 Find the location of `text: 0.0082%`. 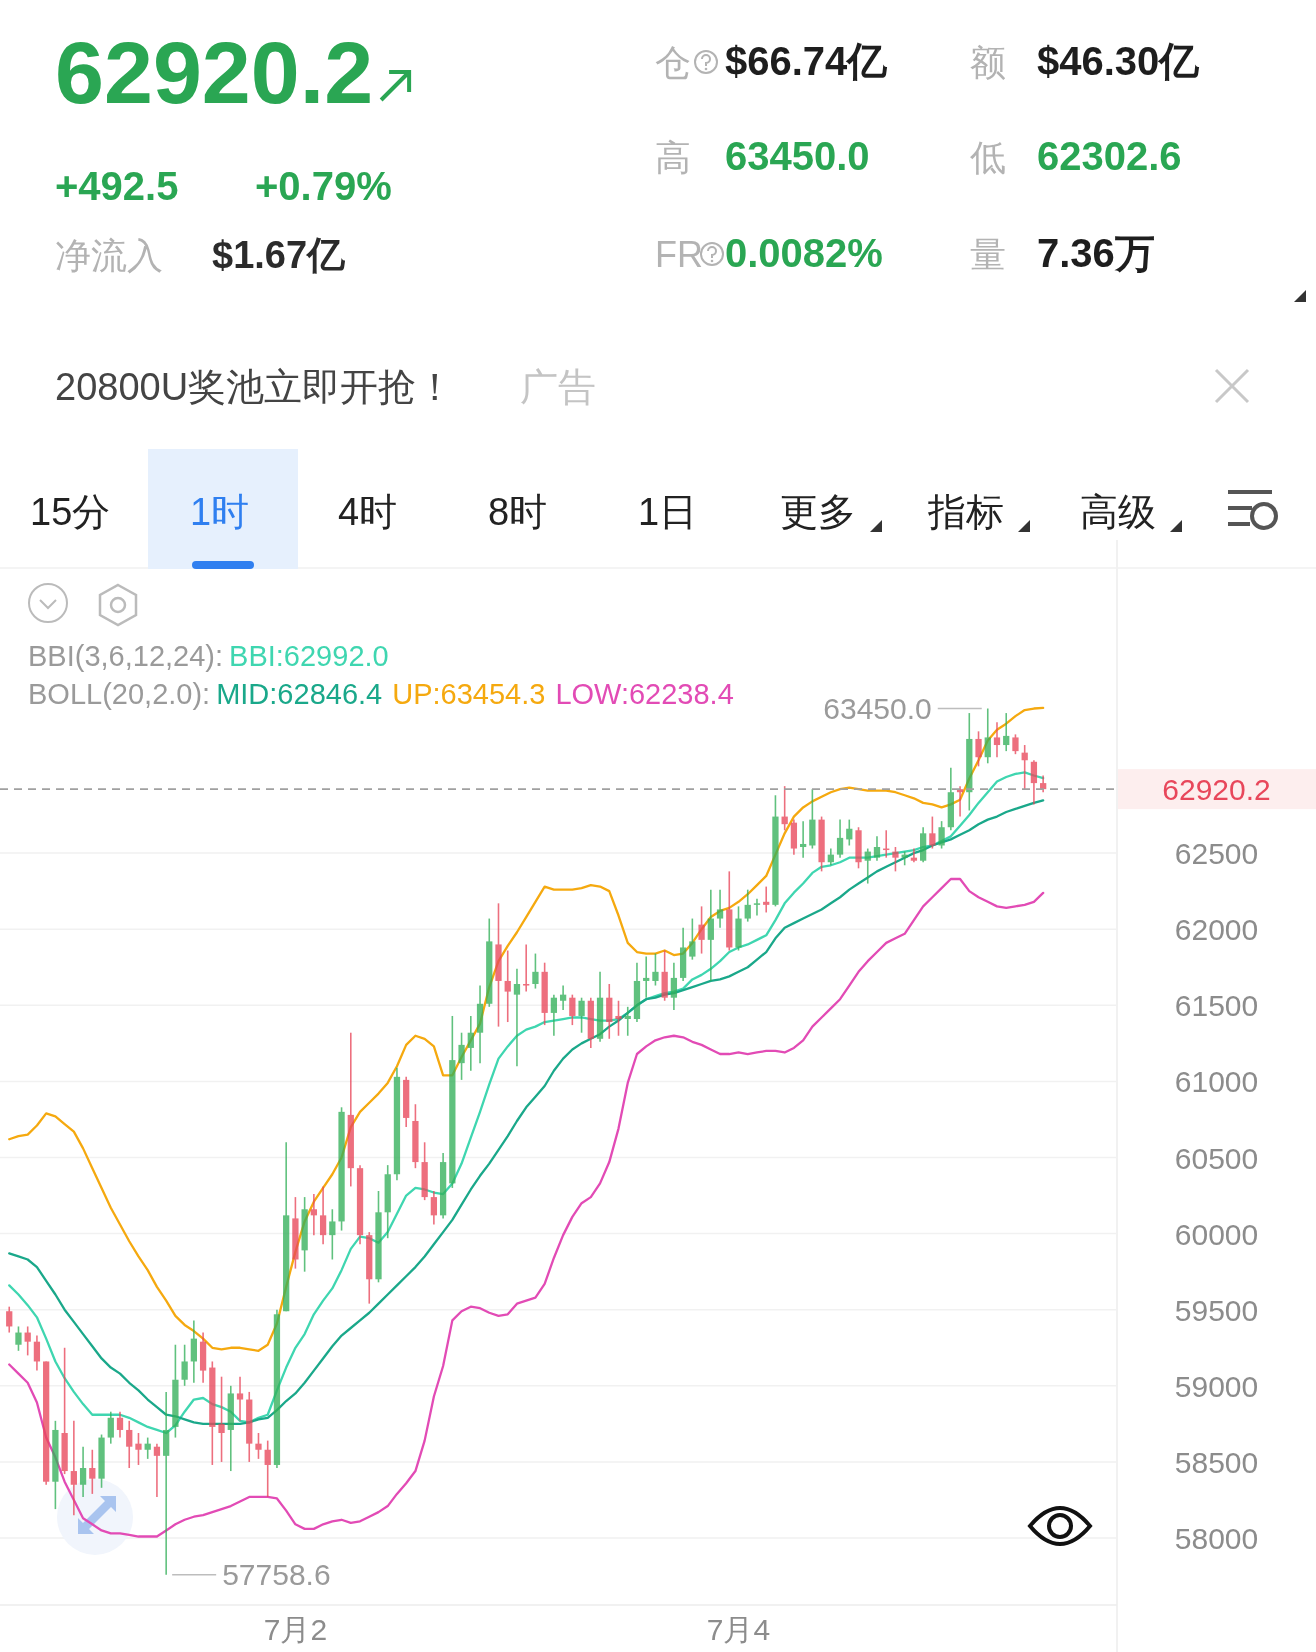

text: 0.0082% is located at coordinates (804, 253).